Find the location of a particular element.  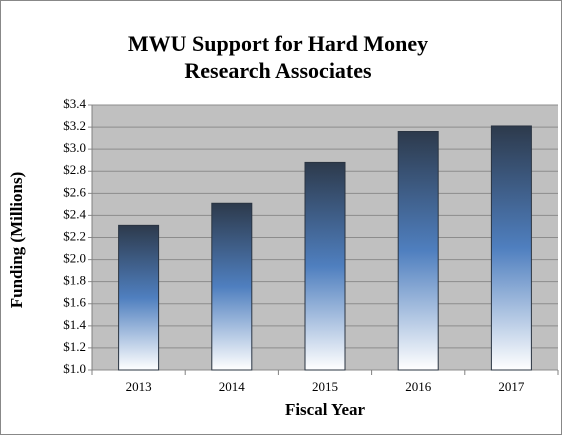

x-tick-label: 2017 is located at coordinates (511, 386).